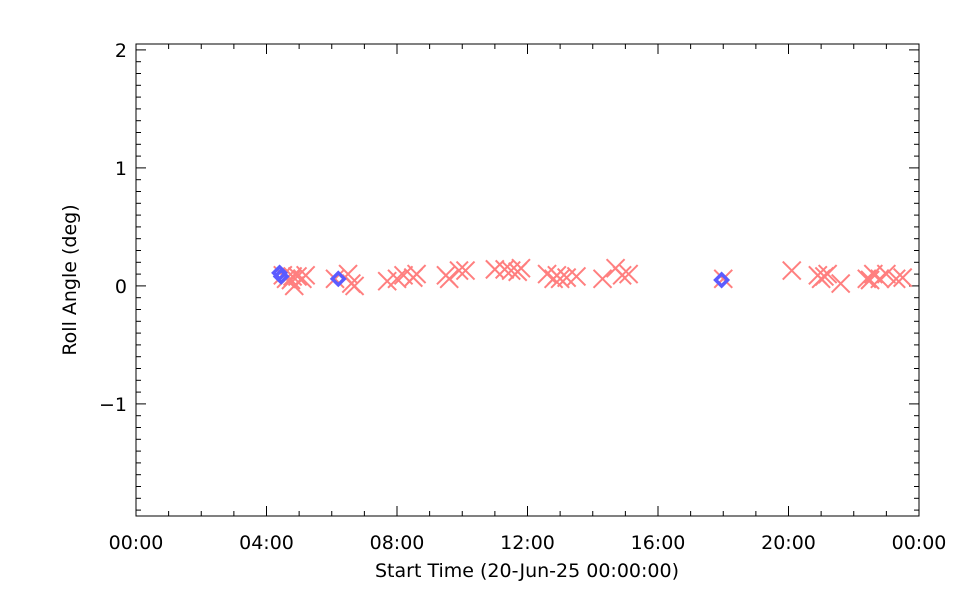  I want to click on x-tick-label: 12:00, so click(527, 543).